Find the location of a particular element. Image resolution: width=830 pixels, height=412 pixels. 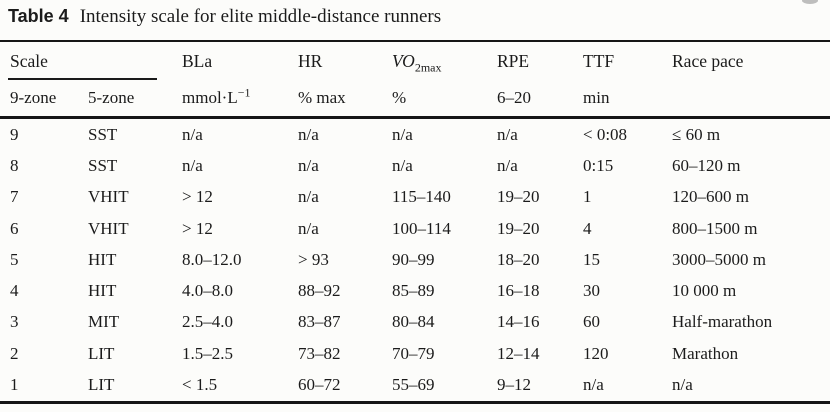

cell-zone9: 1 is located at coordinates (14, 385).